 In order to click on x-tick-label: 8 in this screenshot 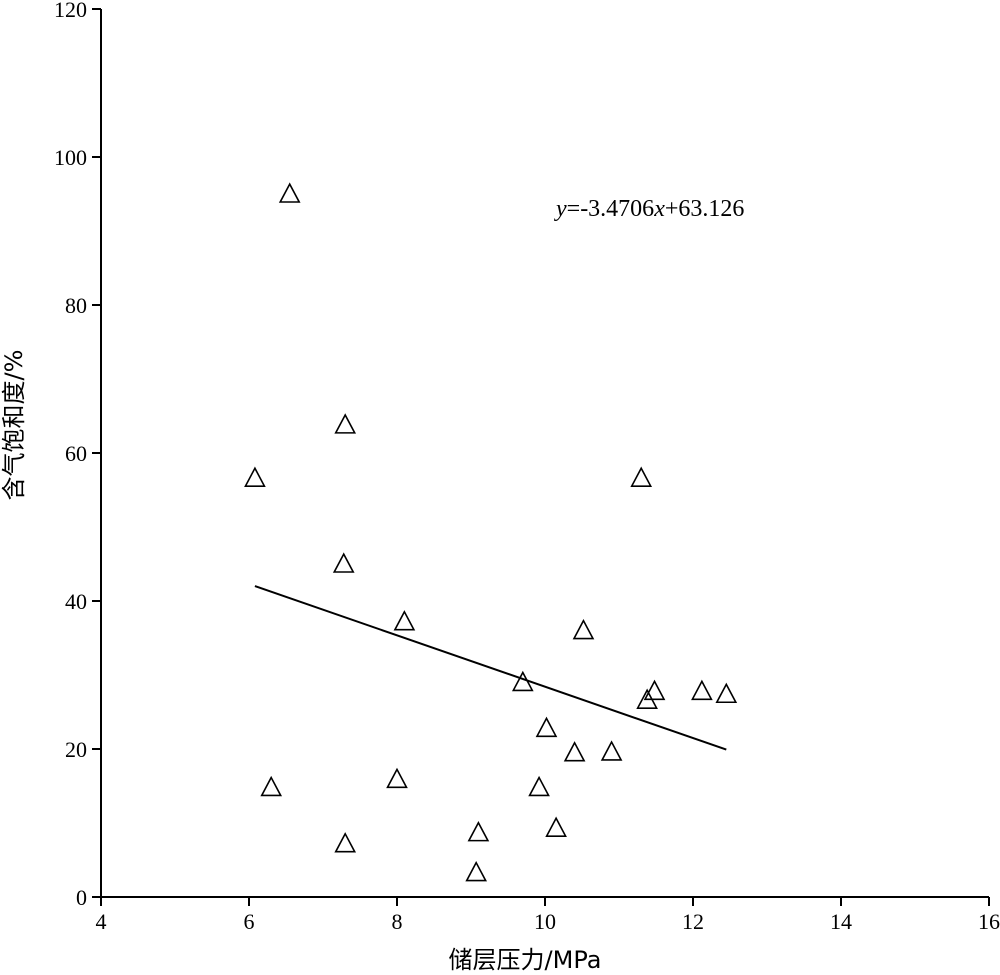, I will do `click(397, 921)`.